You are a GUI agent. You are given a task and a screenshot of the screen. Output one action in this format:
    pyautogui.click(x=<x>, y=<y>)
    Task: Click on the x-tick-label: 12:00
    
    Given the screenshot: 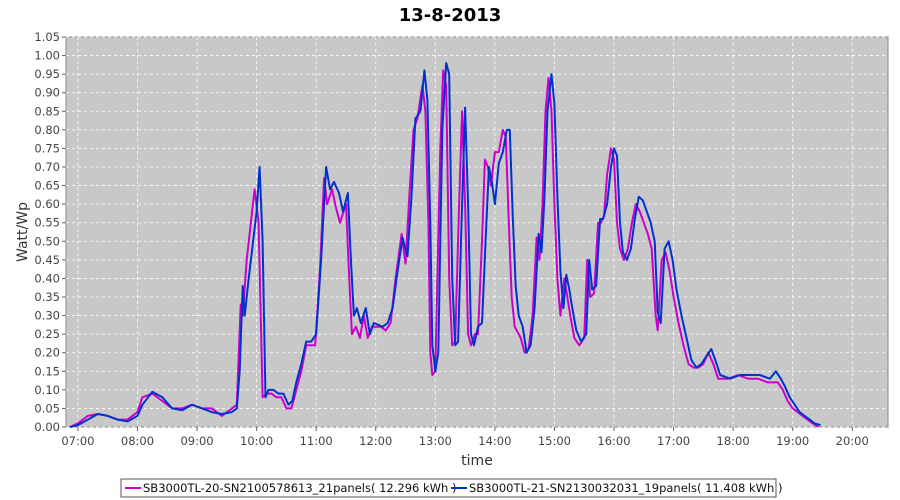 What is the action you would take?
    pyautogui.click(x=375, y=441)
    